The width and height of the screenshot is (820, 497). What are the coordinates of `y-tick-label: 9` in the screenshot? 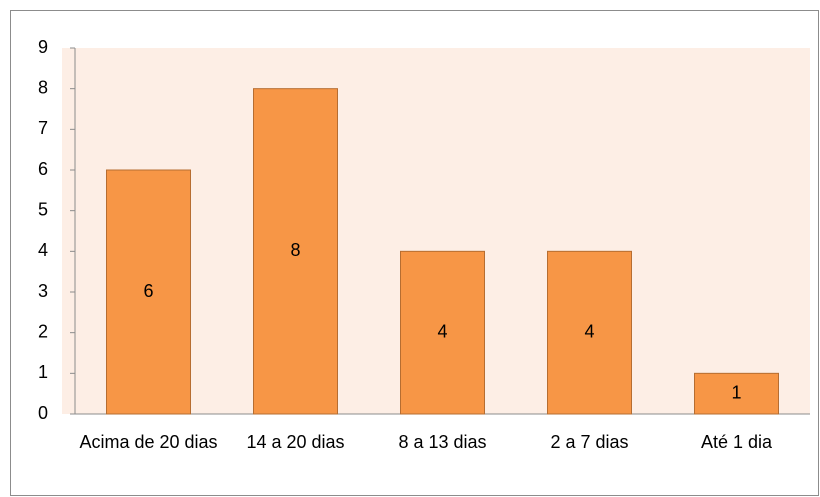 It's located at (43, 47).